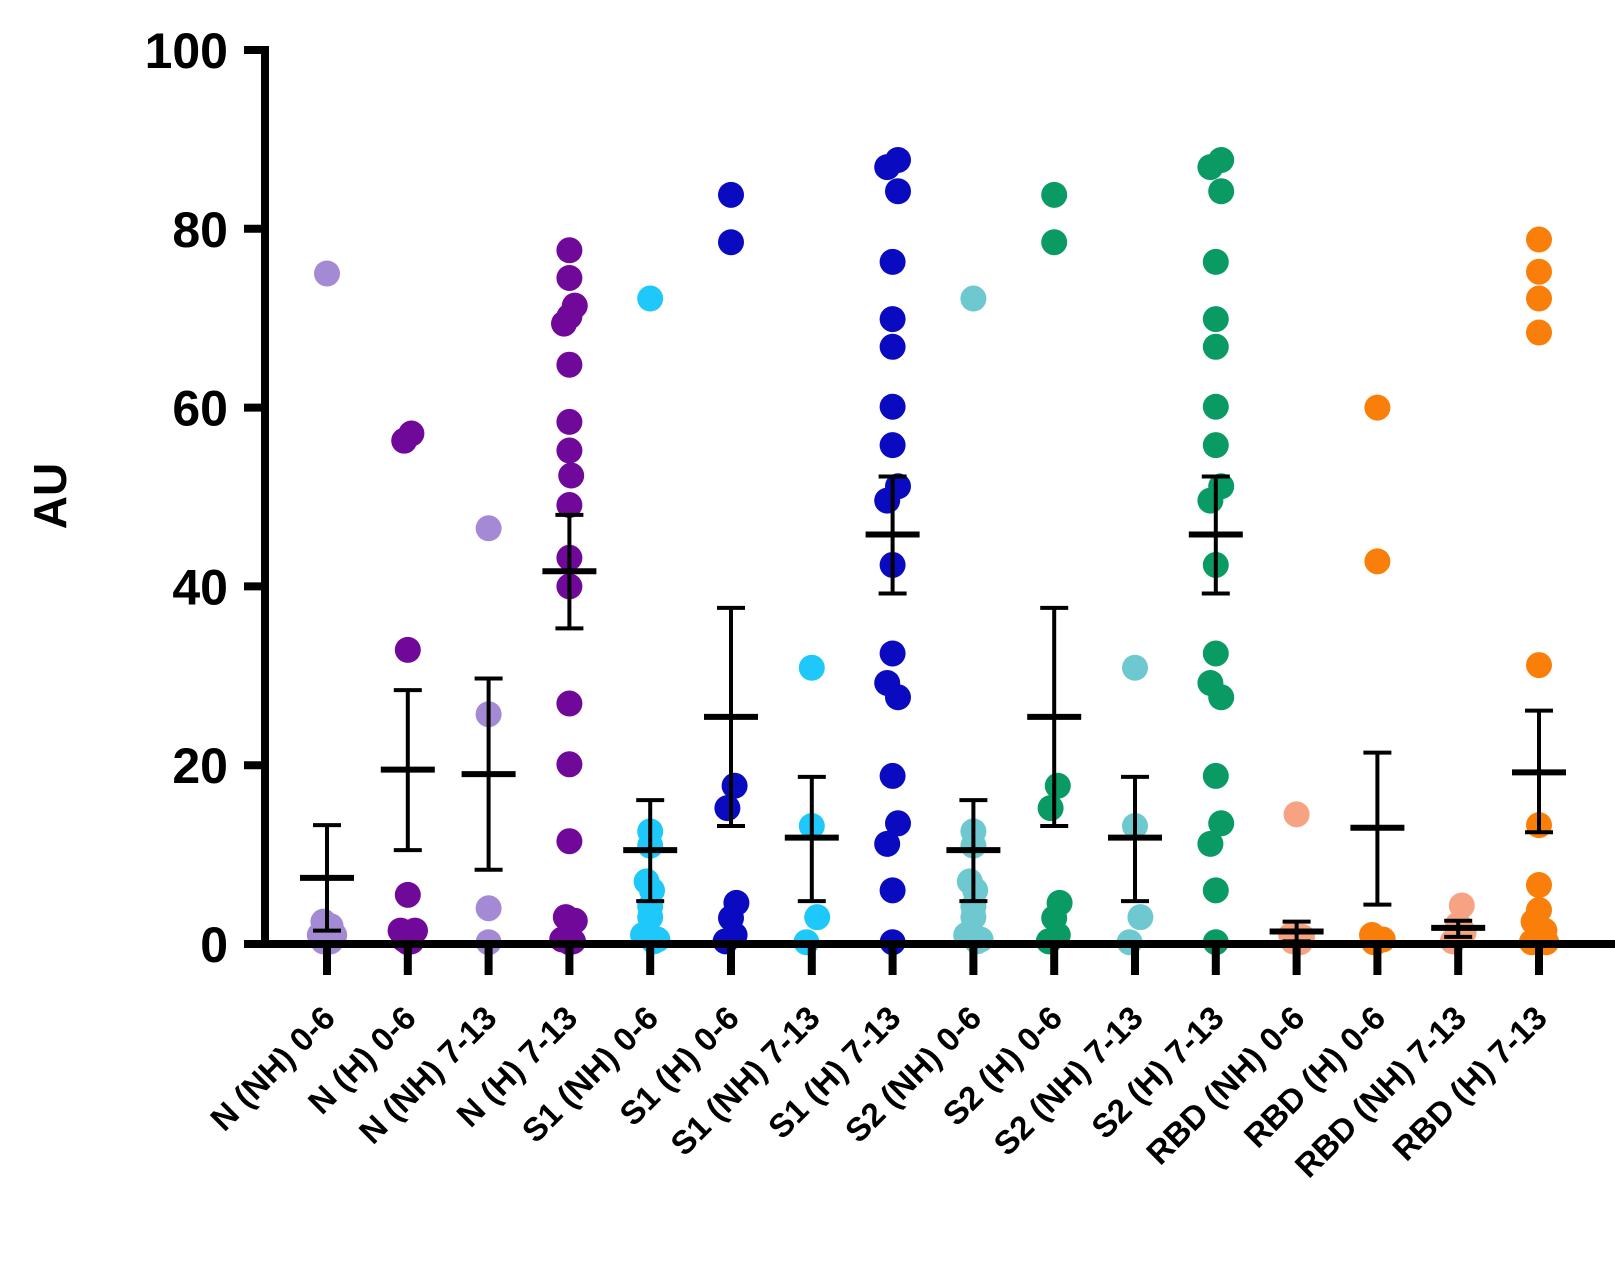 The width and height of the screenshot is (1615, 1276). What do you see at coordinates (200, 587) in the screenshot?
I see `y-tick-label: 40` at bounding box center [200, 587].